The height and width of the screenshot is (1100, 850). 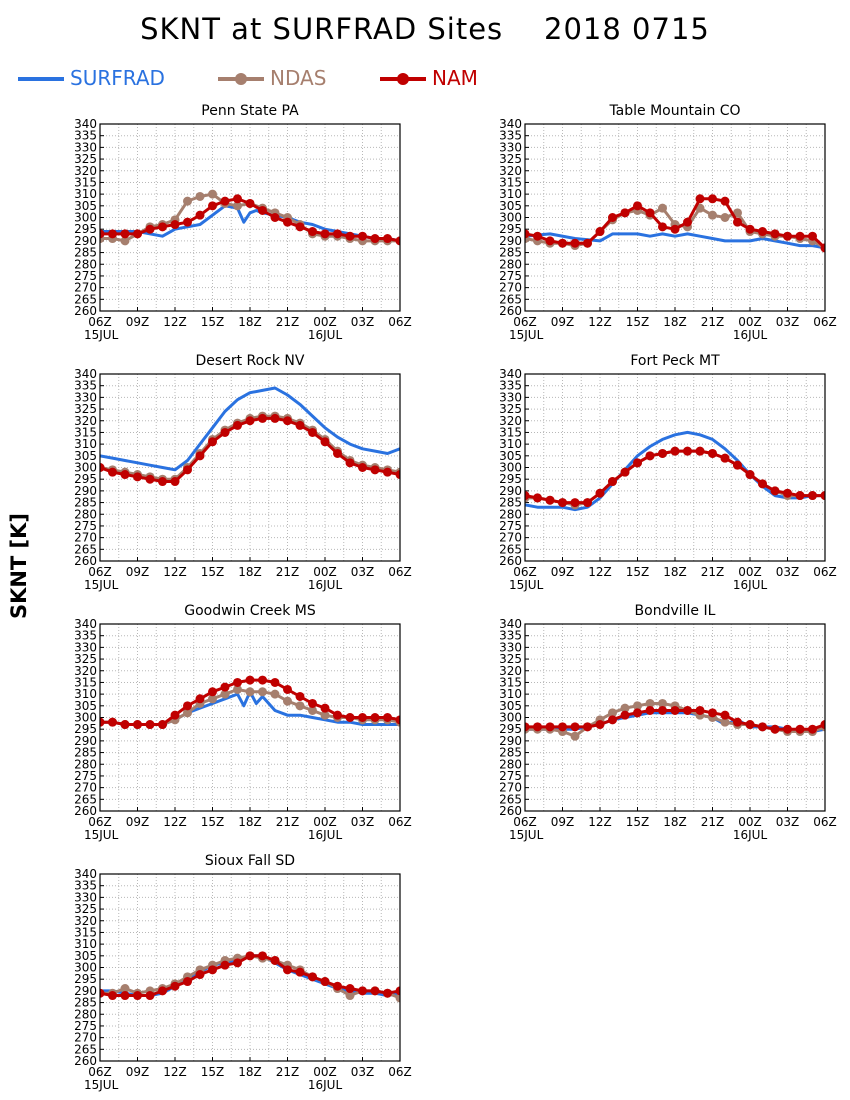 I want to click on y-tick-label: 310, so click(x=85, y=194).